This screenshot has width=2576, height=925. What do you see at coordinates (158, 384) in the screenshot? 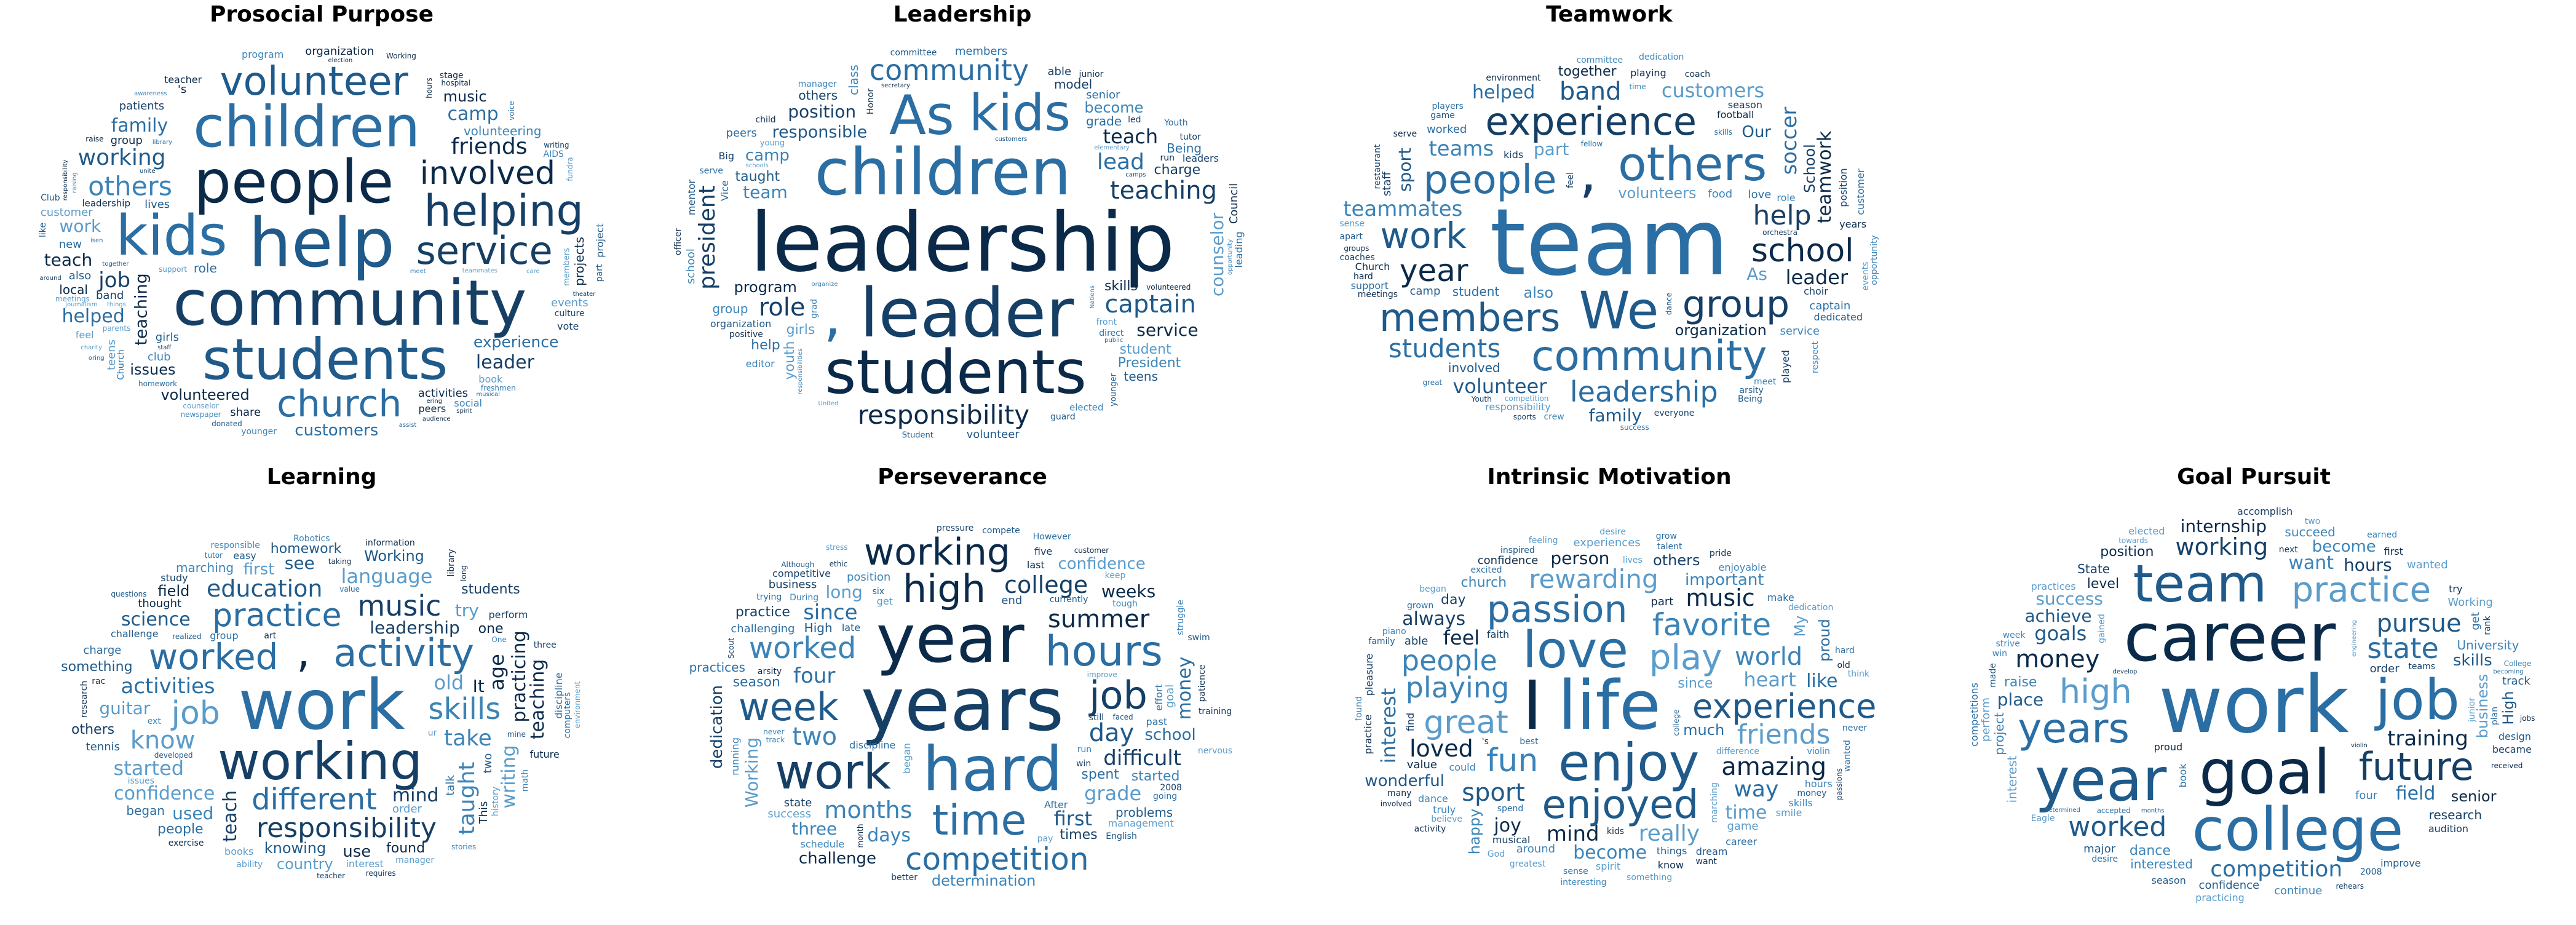
I see `cloud-word: homework` at bounding box center [158, 384].